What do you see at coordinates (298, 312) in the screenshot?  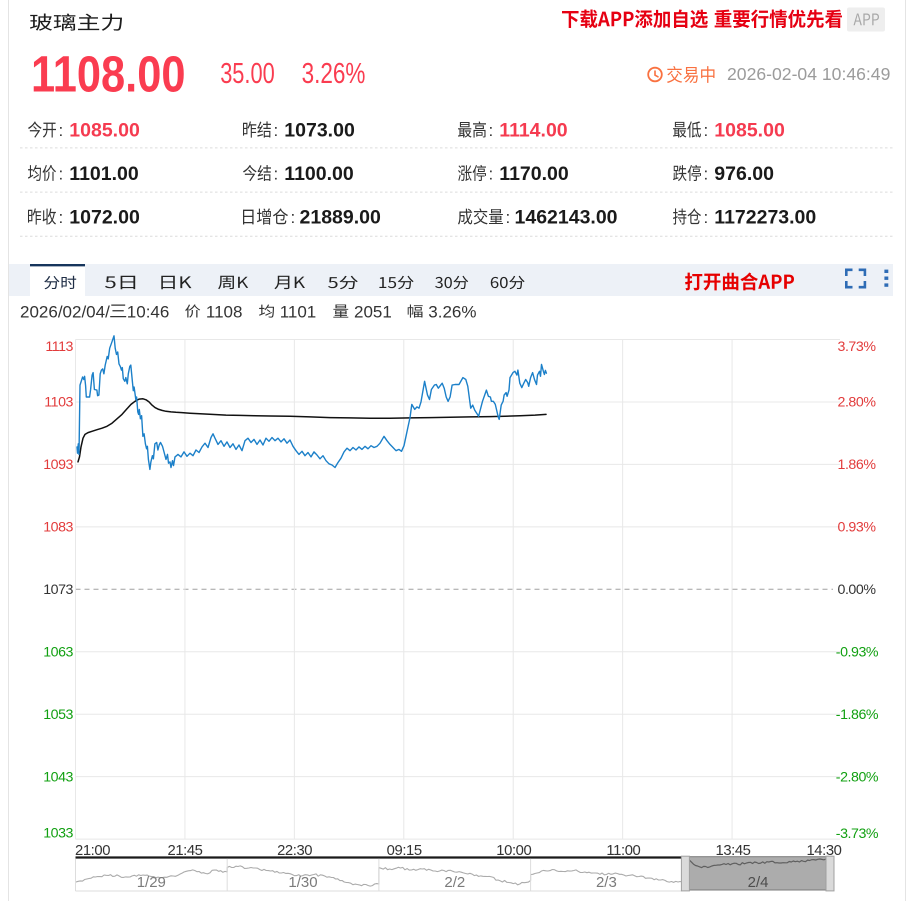 I see `svg-text: 1101` at bounding box center [298, 312].